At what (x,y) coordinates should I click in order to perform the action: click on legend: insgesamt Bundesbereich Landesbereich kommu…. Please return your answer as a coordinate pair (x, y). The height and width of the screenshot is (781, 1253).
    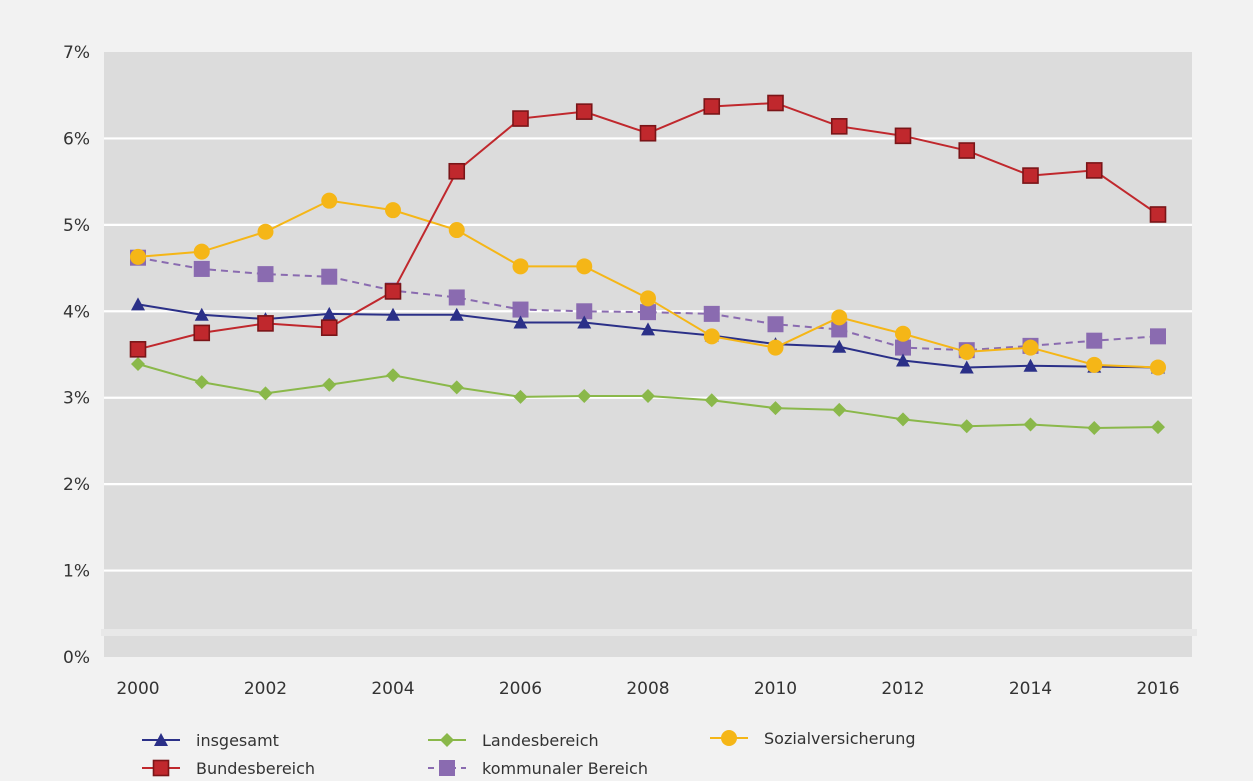
    Looking at the image, I should click on (529, 753).